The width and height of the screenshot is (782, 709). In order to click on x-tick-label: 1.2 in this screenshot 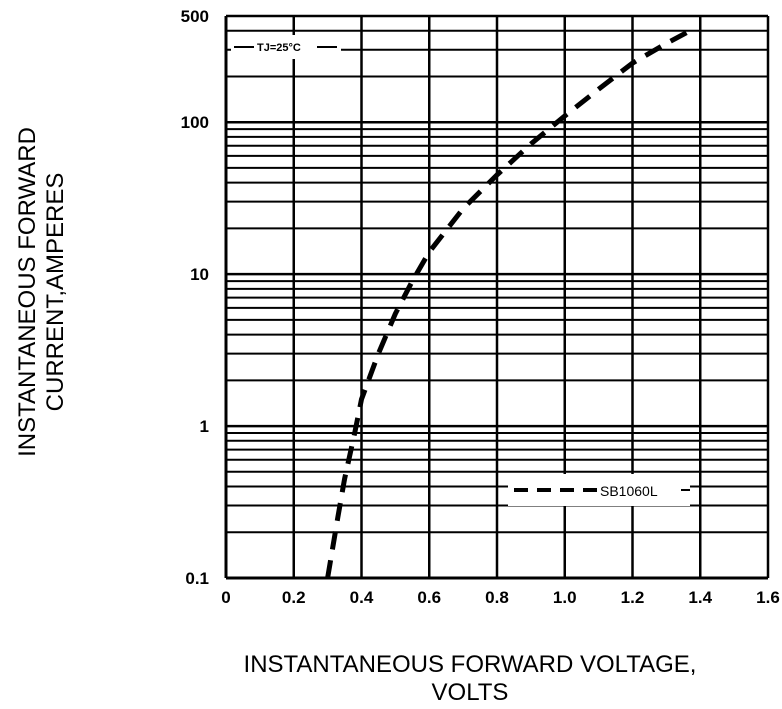, I will do `click(633, 597)`.